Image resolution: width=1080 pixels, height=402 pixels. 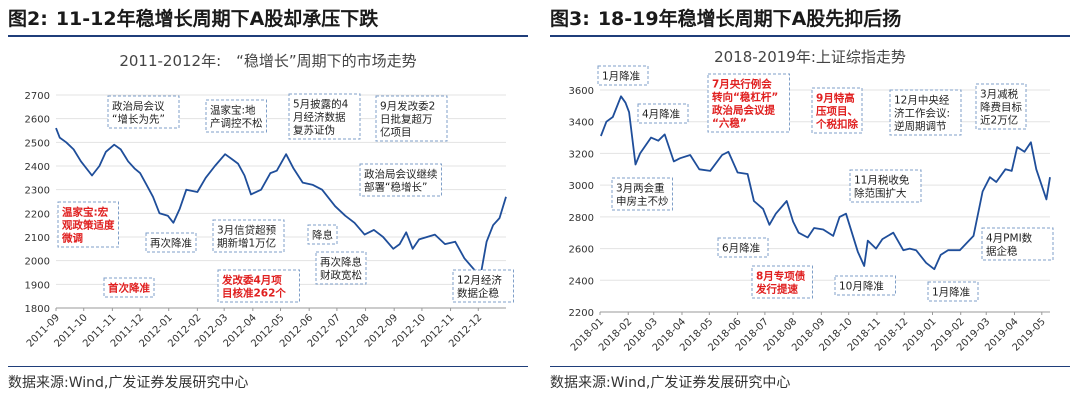 I want to click on annotation: 政治局会议继续部署“稳增长”, so click(x=400, y=180).